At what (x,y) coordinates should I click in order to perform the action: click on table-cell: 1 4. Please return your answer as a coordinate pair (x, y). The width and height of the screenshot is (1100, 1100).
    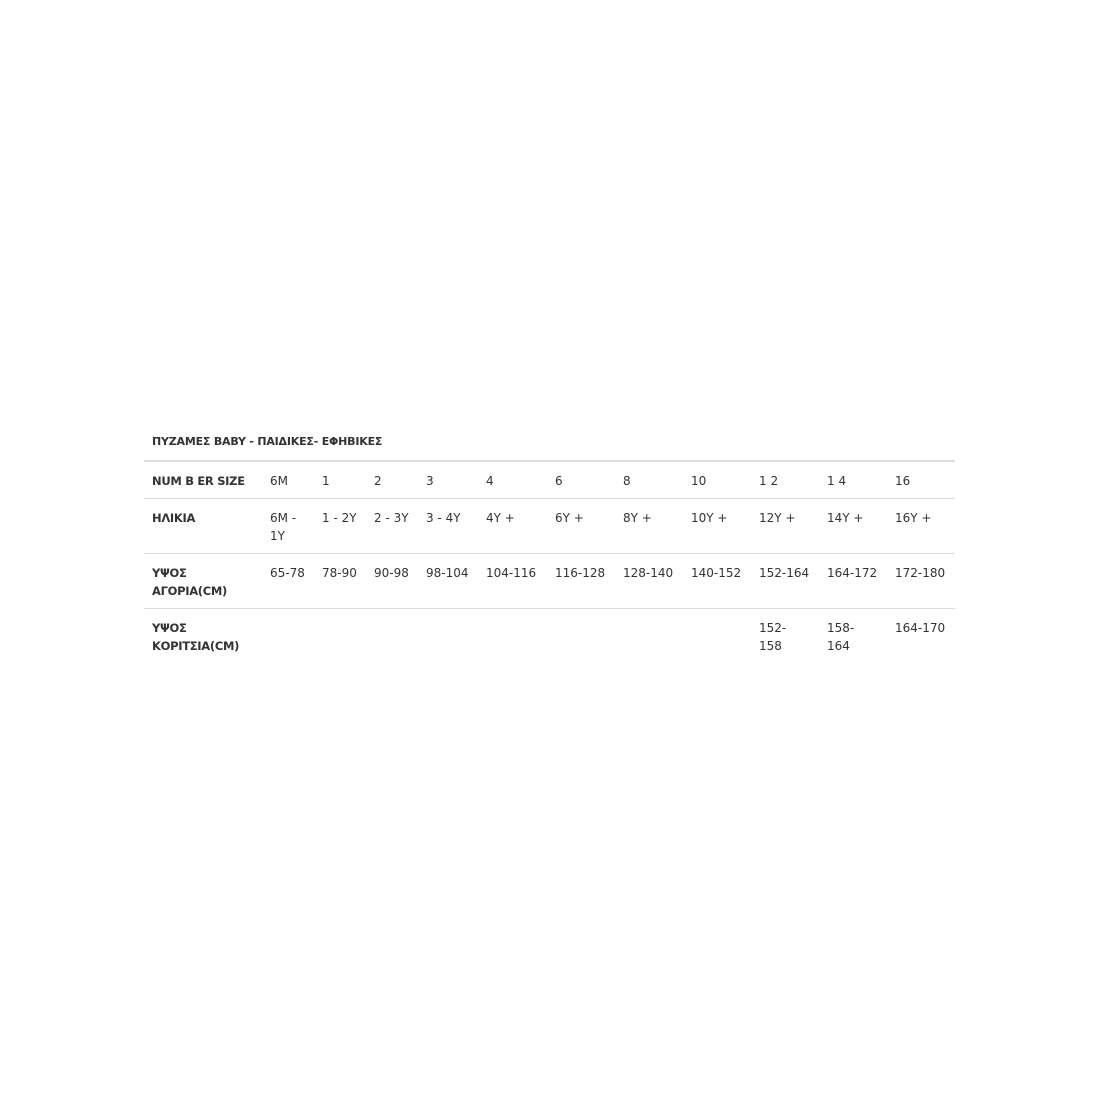
    Looking at the image, I should click on (837, 481).